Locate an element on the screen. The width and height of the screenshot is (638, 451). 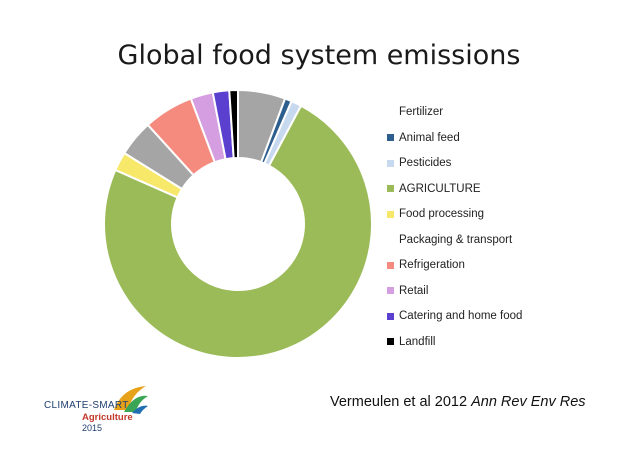
climate-smart-logo: CLIMATE-SMART Agriculture 2015 is located at coordinates (99, 410).